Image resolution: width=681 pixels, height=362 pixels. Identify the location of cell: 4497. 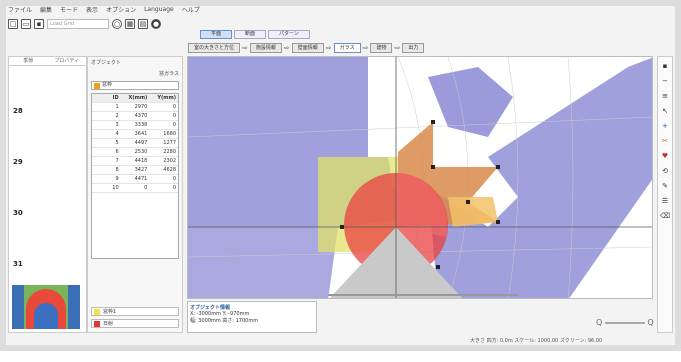
(141, 143).